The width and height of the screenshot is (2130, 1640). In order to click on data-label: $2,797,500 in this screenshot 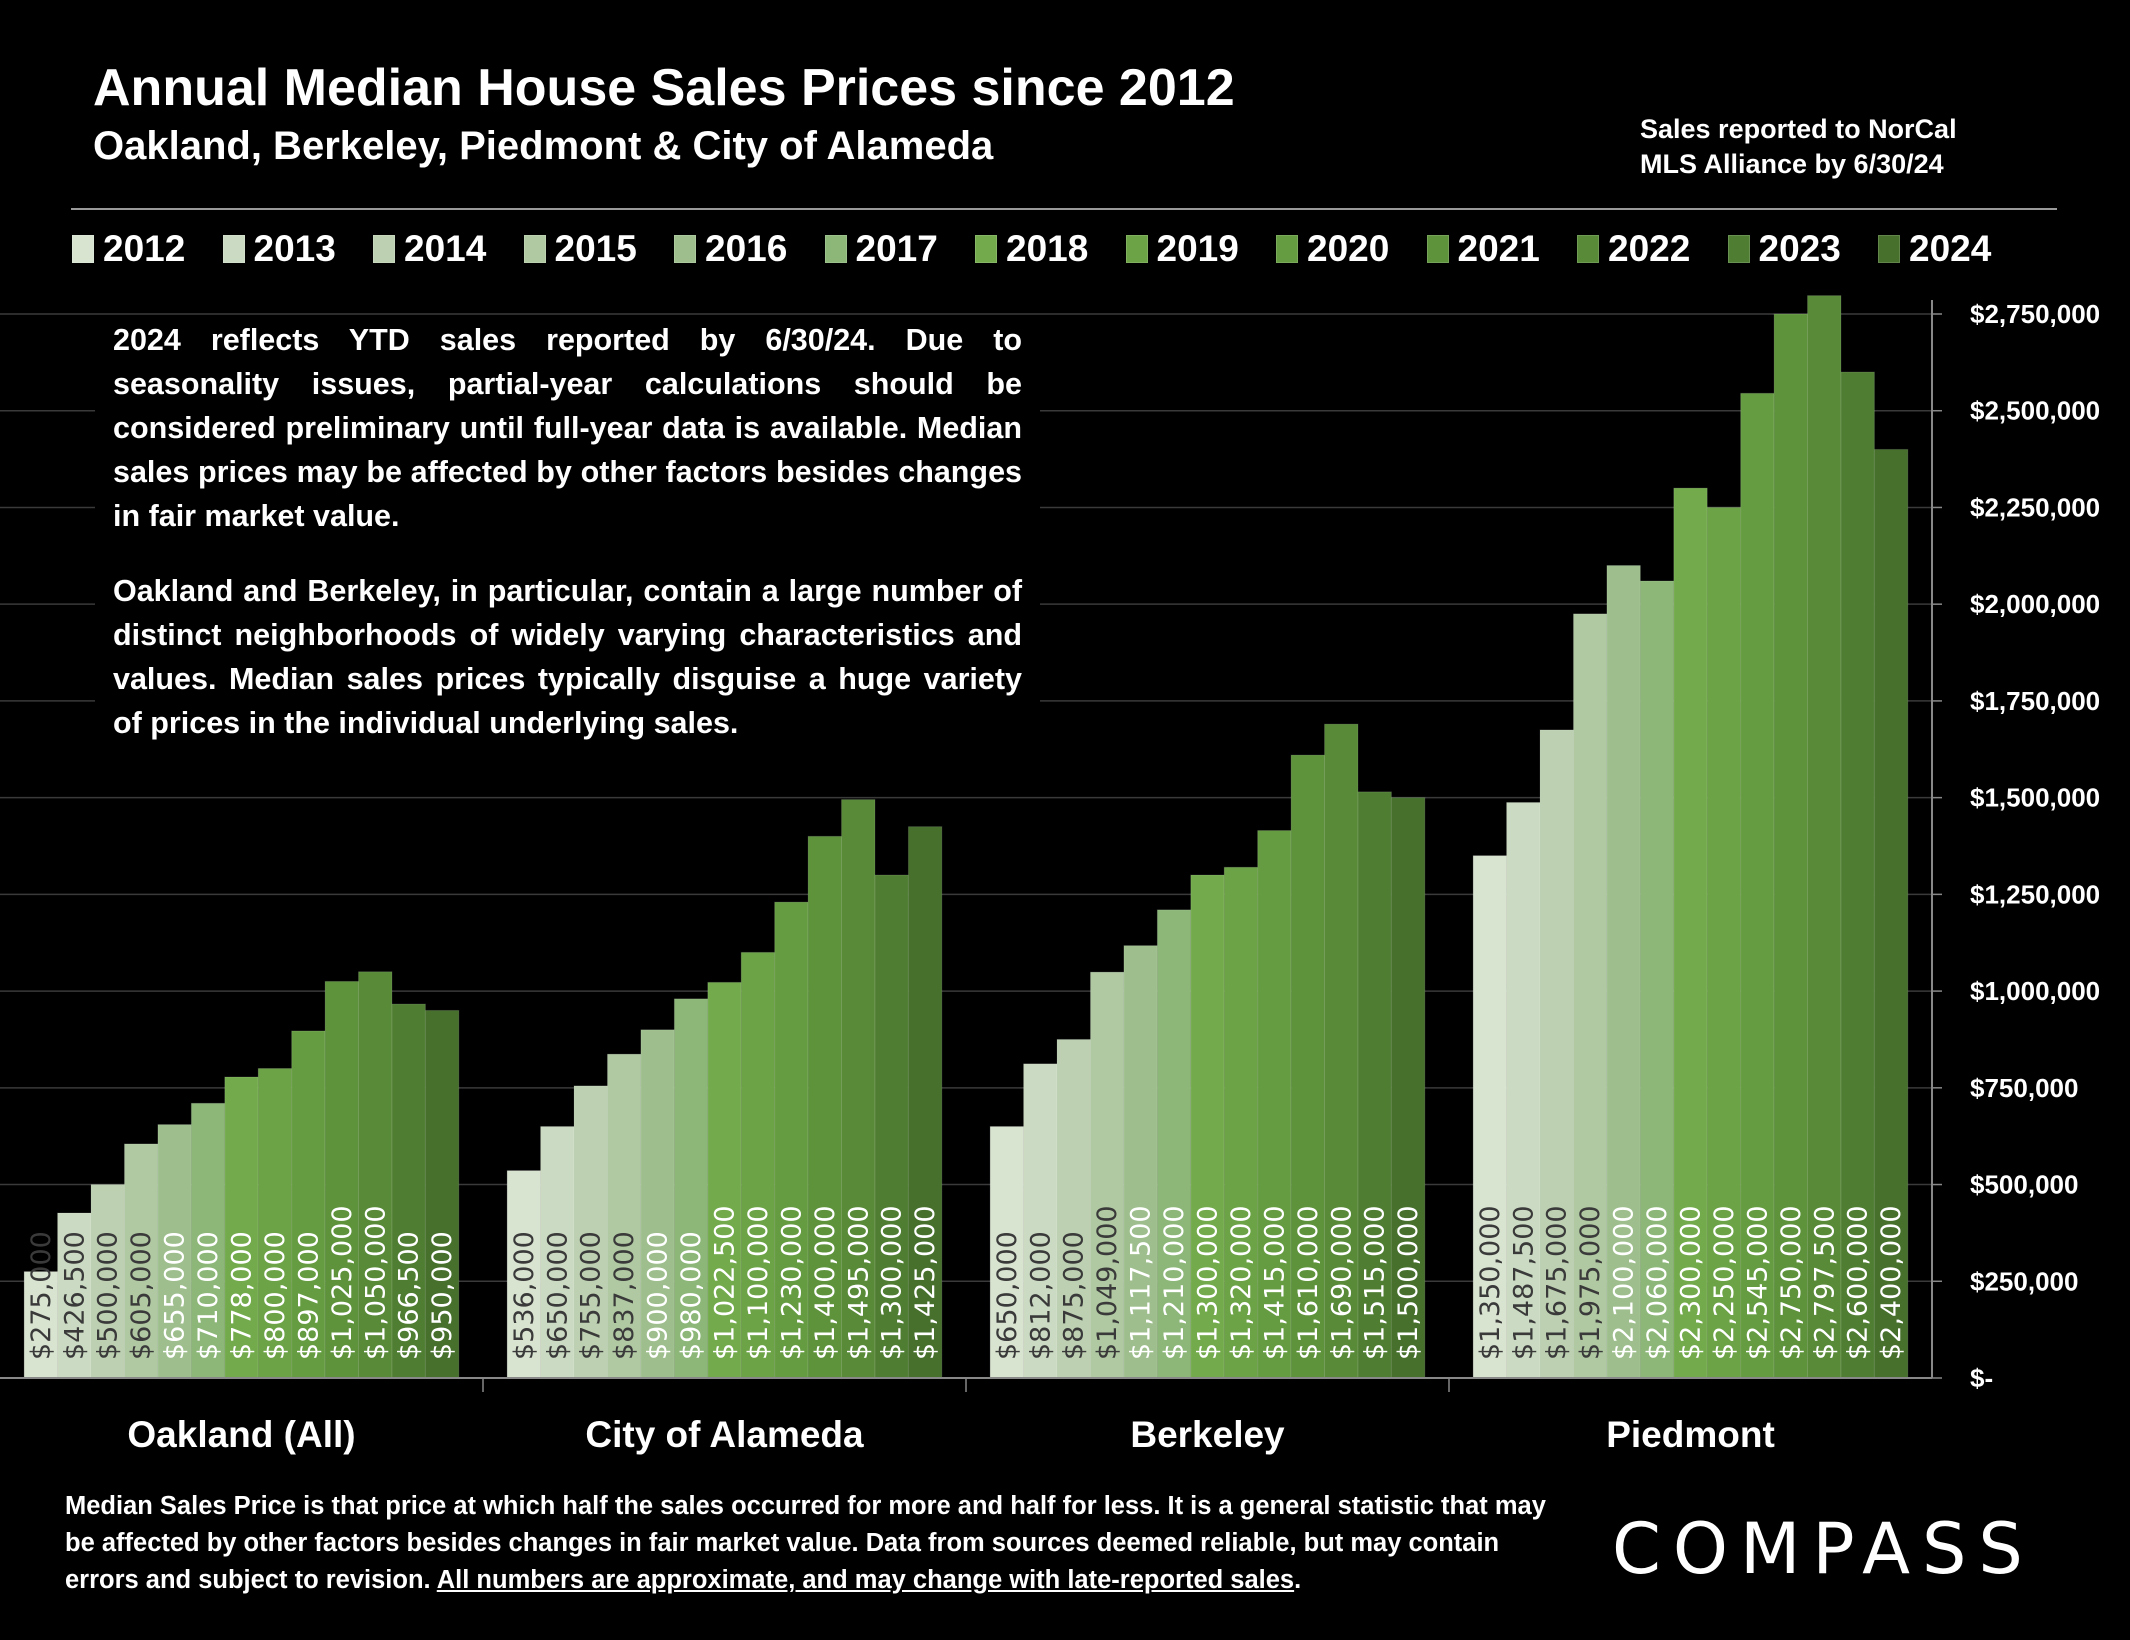, I will do `click(1824, 1282)`.